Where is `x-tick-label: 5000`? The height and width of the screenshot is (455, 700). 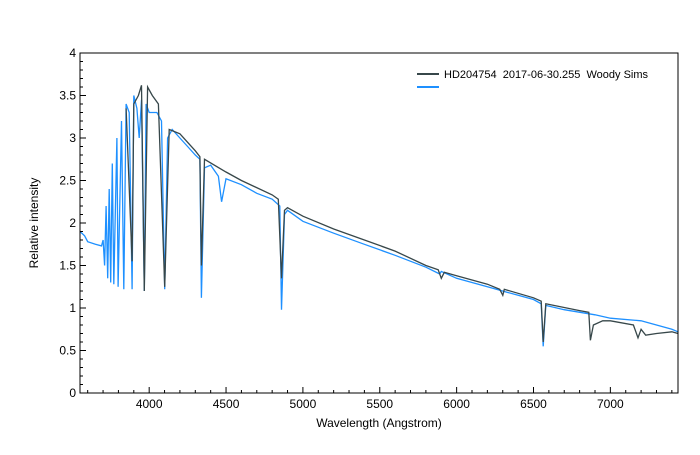
x-tick-label: 5000 is located at coordinates (303, 404).